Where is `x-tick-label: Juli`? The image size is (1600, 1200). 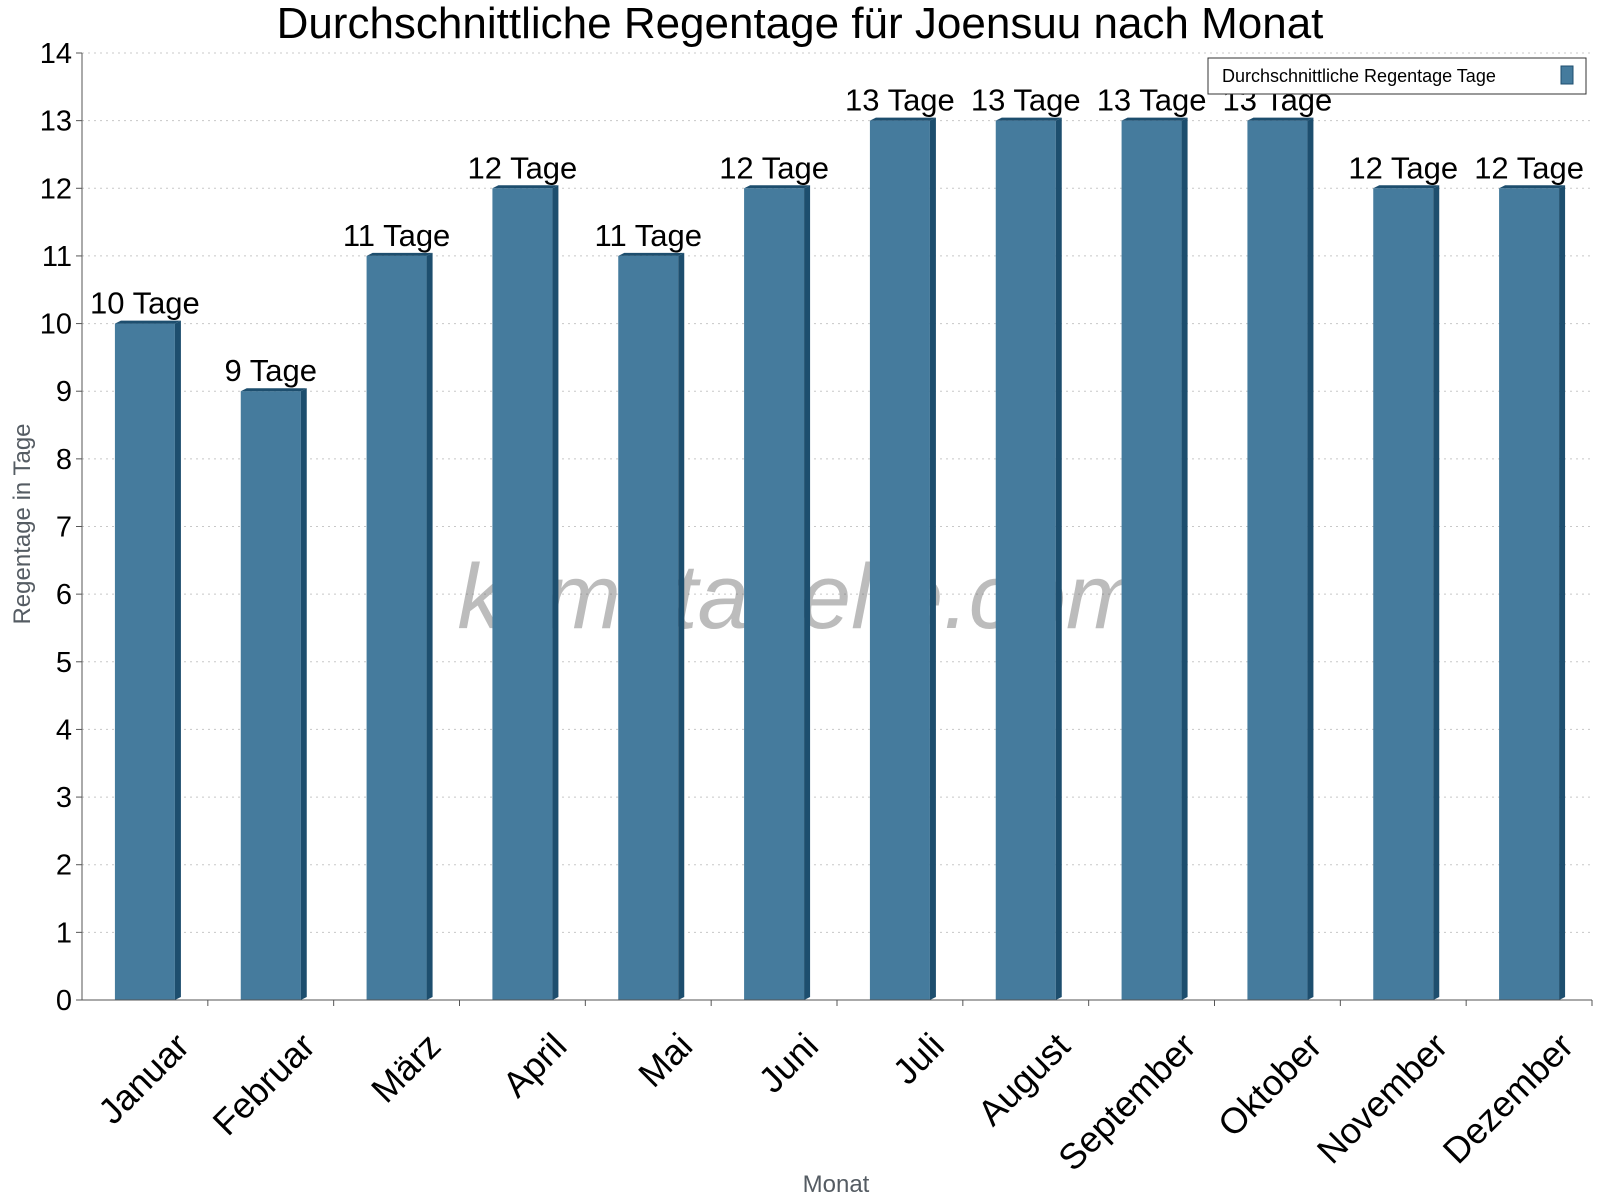 x-tick-label: Juli is located at coordinates (918, 1058).